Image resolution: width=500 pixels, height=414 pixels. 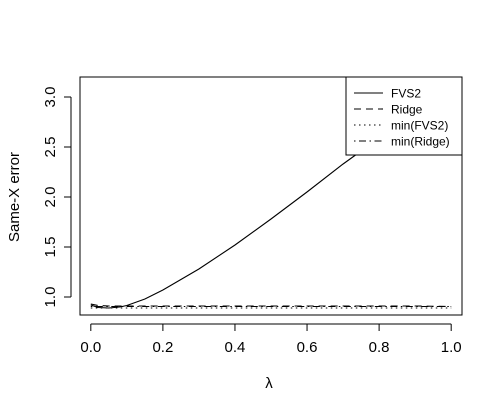 What do you see at coordinates (420, 142) in the screenshot?
I see `legend-label: min(Ridge)` at bounding box center [420, 142].